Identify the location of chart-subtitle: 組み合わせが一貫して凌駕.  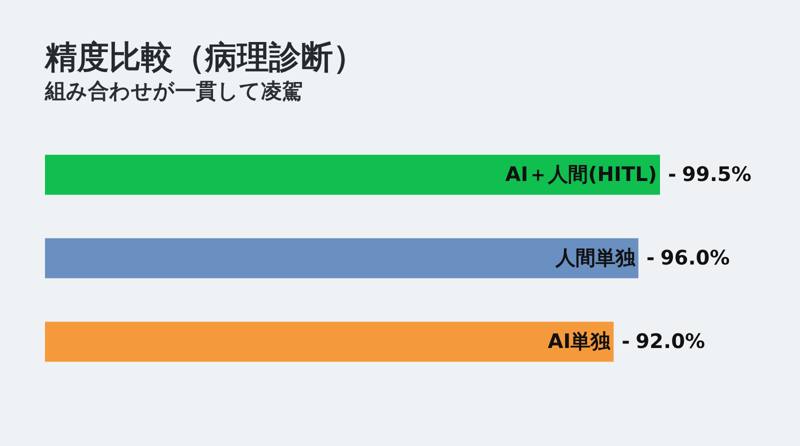
(173, 91).